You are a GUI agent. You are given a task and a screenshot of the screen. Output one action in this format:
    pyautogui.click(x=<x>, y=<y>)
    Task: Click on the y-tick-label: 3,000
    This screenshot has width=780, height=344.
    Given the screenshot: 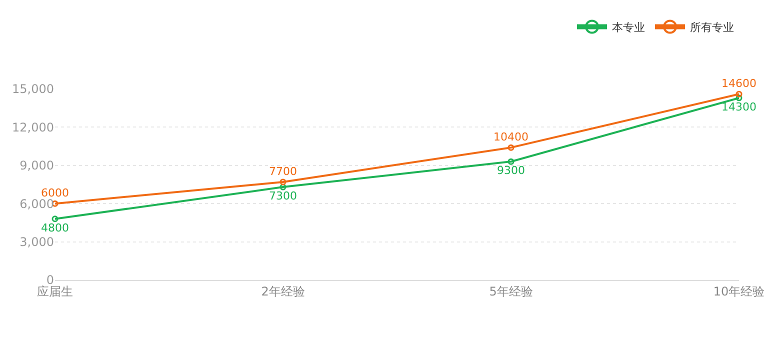 What is the action you would take?
    pyautogui.click(x=37, y=242)
    